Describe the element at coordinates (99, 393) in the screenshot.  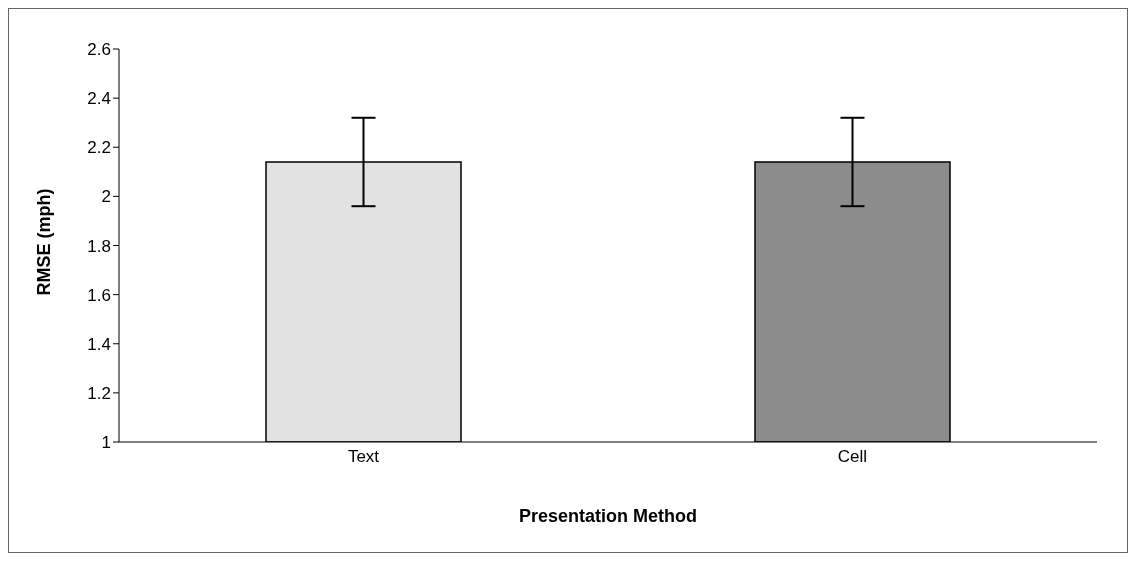
I see `y-tick-label: 1.2` at that location.